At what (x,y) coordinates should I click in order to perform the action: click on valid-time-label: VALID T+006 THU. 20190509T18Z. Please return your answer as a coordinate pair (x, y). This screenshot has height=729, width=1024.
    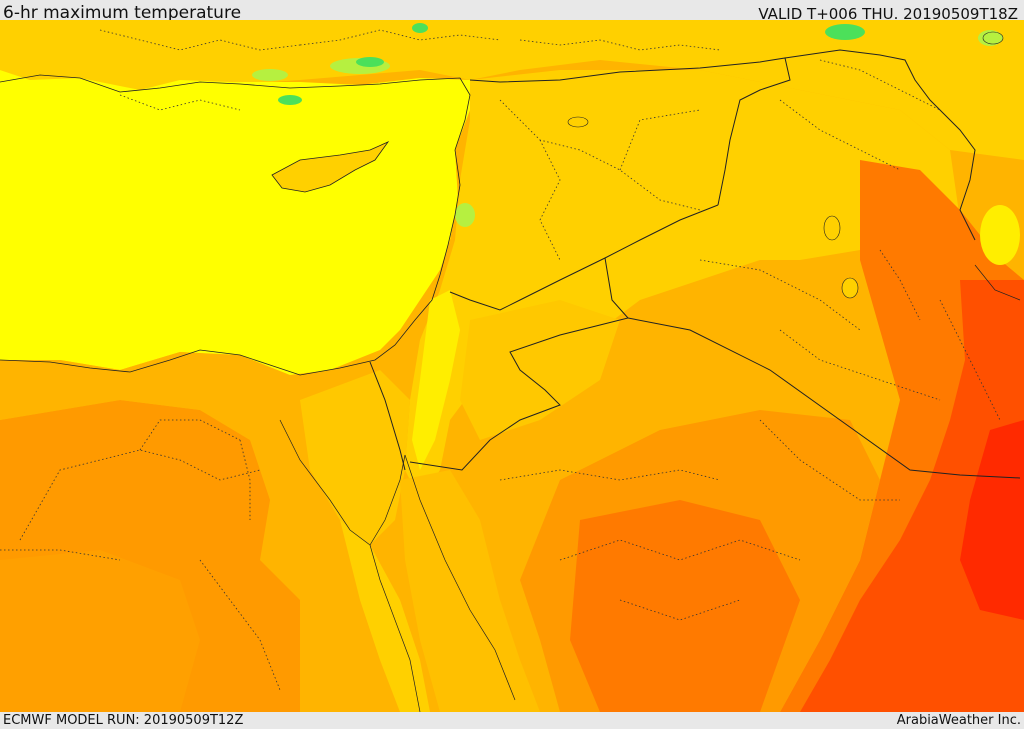
    Looking at the image, I should click on (888, 14).